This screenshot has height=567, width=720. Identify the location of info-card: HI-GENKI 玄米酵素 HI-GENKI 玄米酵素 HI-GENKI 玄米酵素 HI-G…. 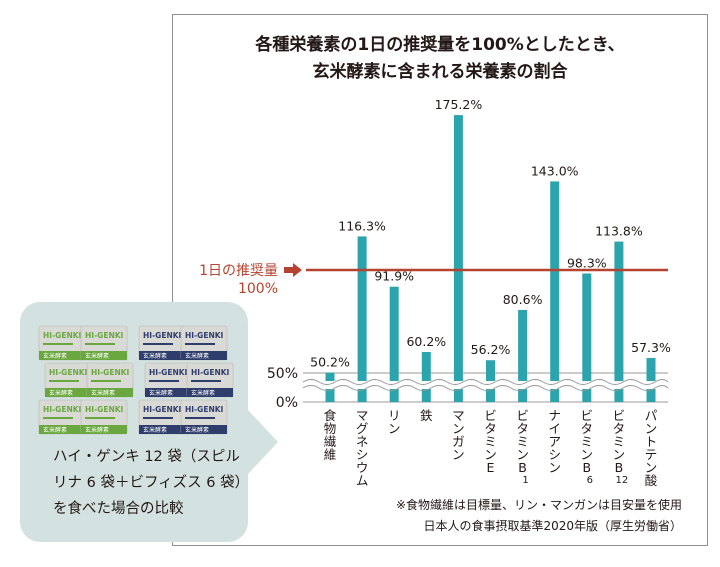
(134, 422).